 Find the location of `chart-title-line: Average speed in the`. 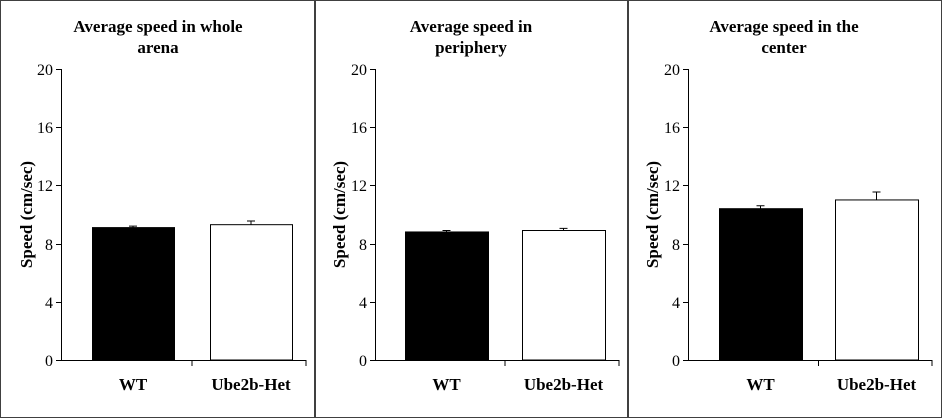

chart-title-line: Average speed in the is located at coordinates (784, 26).